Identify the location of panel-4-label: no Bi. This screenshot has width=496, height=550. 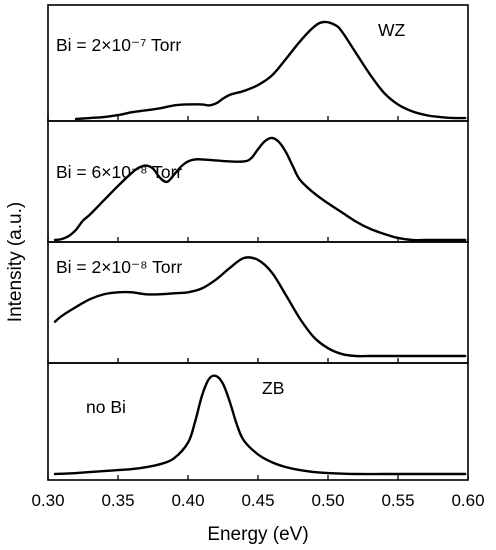
(106, 407).